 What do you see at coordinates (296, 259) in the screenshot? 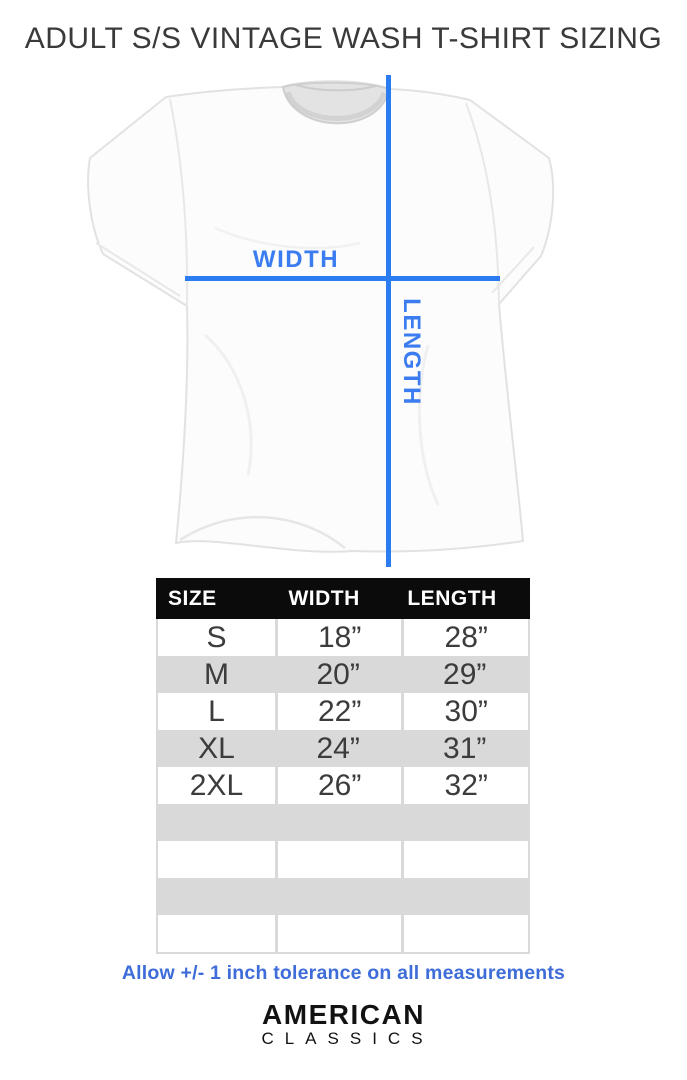
I see `width-label: WIDTH` at bounding box center [296, 259].